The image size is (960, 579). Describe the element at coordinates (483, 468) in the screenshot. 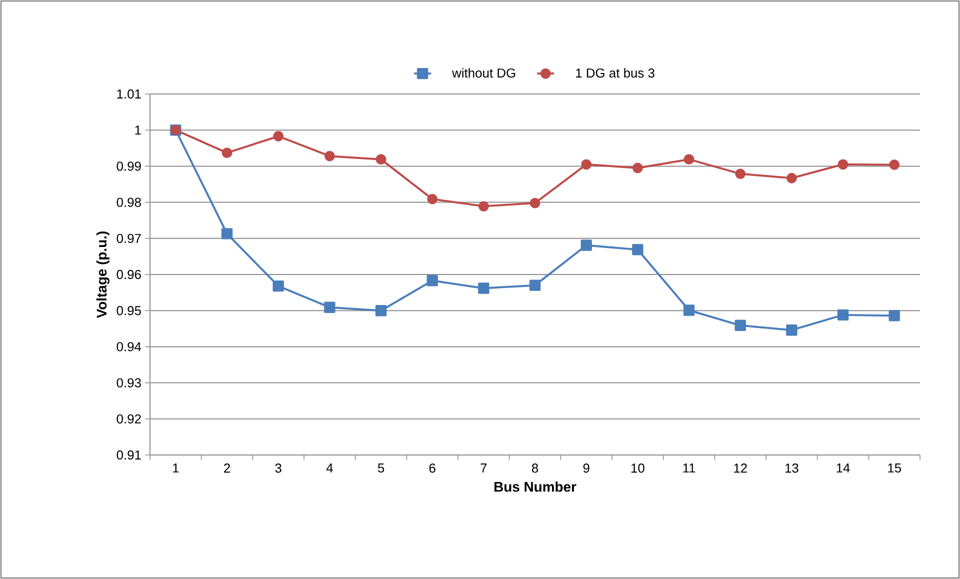

I see `x-tick-label: 7` at that location.